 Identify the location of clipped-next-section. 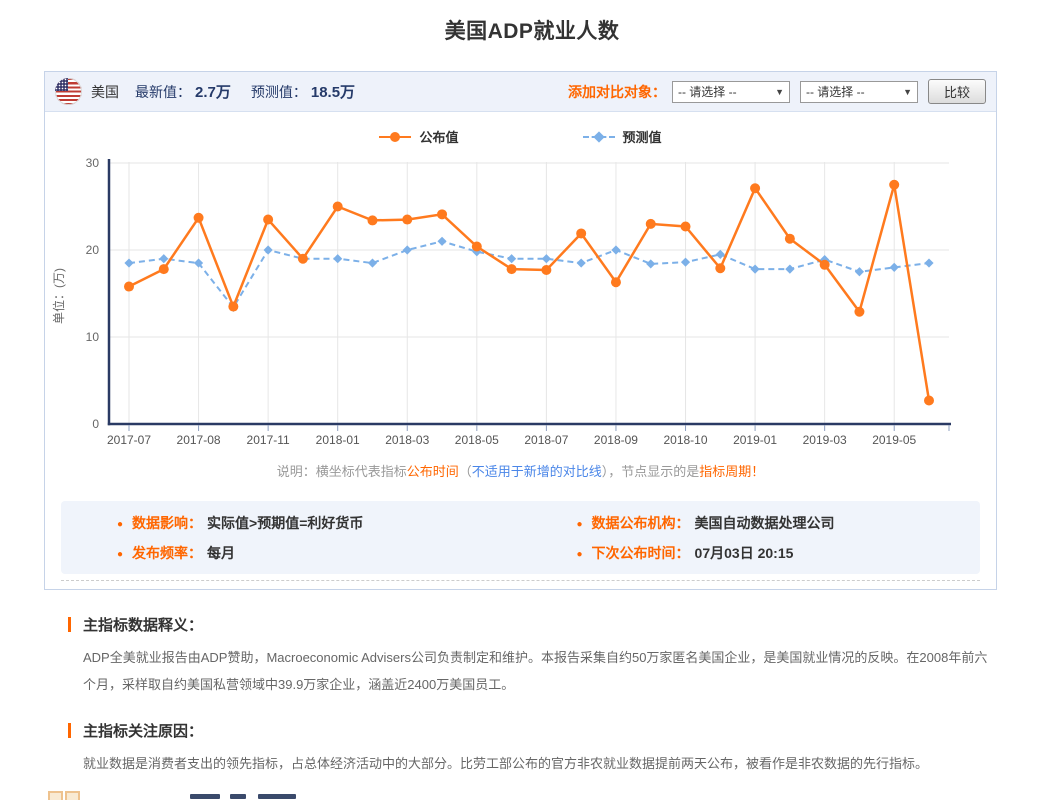
(556, 795).